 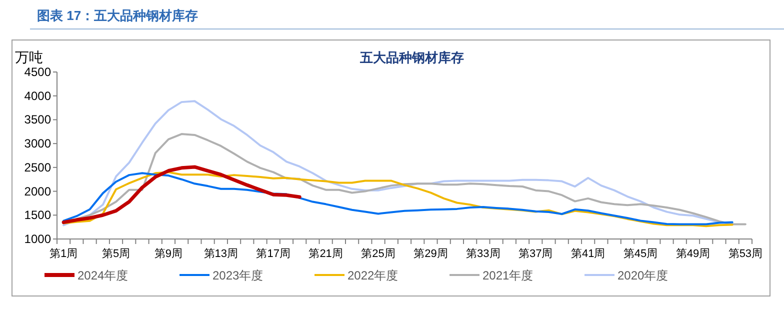 What do you see at coordinates (29, 57) in the screenshot?
I see `y-axis-title: 万吨` at bounding box center [29, 57].